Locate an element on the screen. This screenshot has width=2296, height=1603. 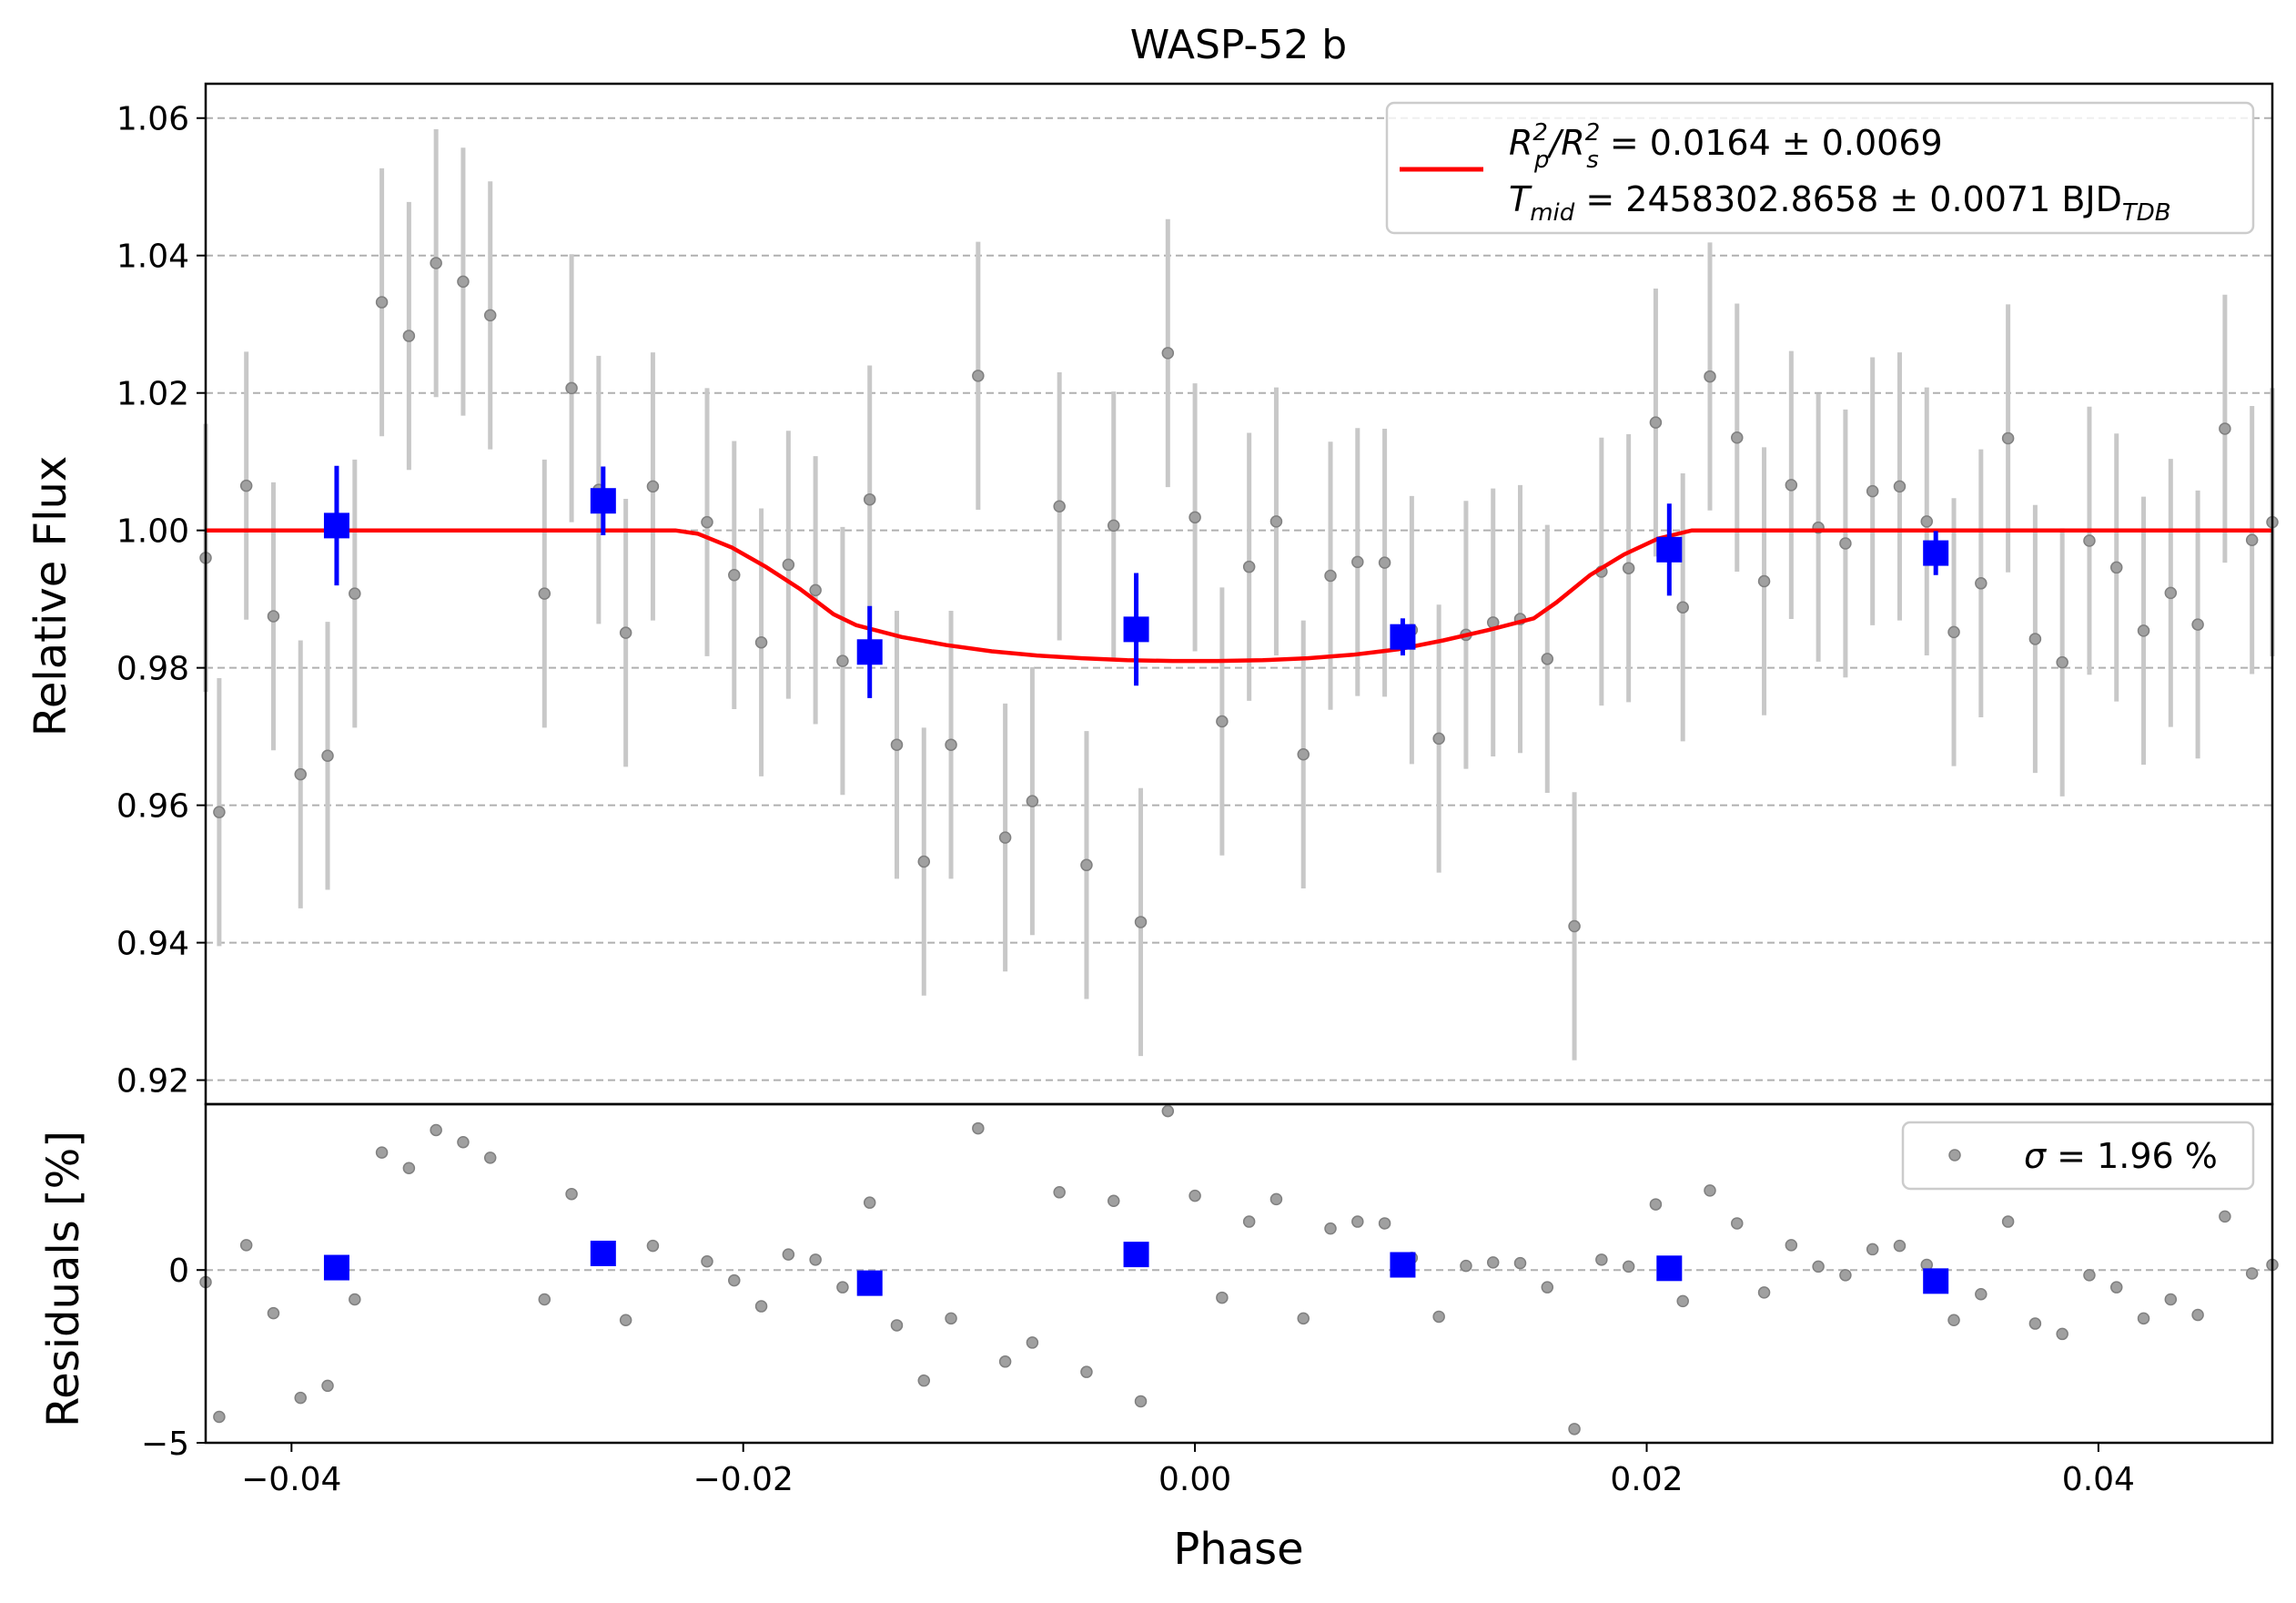
flux-y-tick-label: 1.06 is located at coordinates (153, 120).